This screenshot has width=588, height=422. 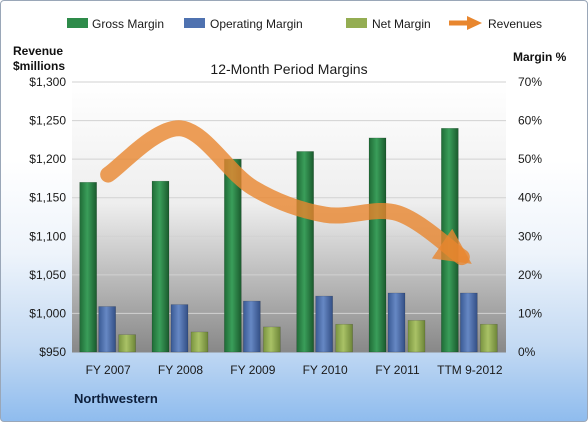 I want to click on category-label: FY 2009, so click(x=252, y=370).